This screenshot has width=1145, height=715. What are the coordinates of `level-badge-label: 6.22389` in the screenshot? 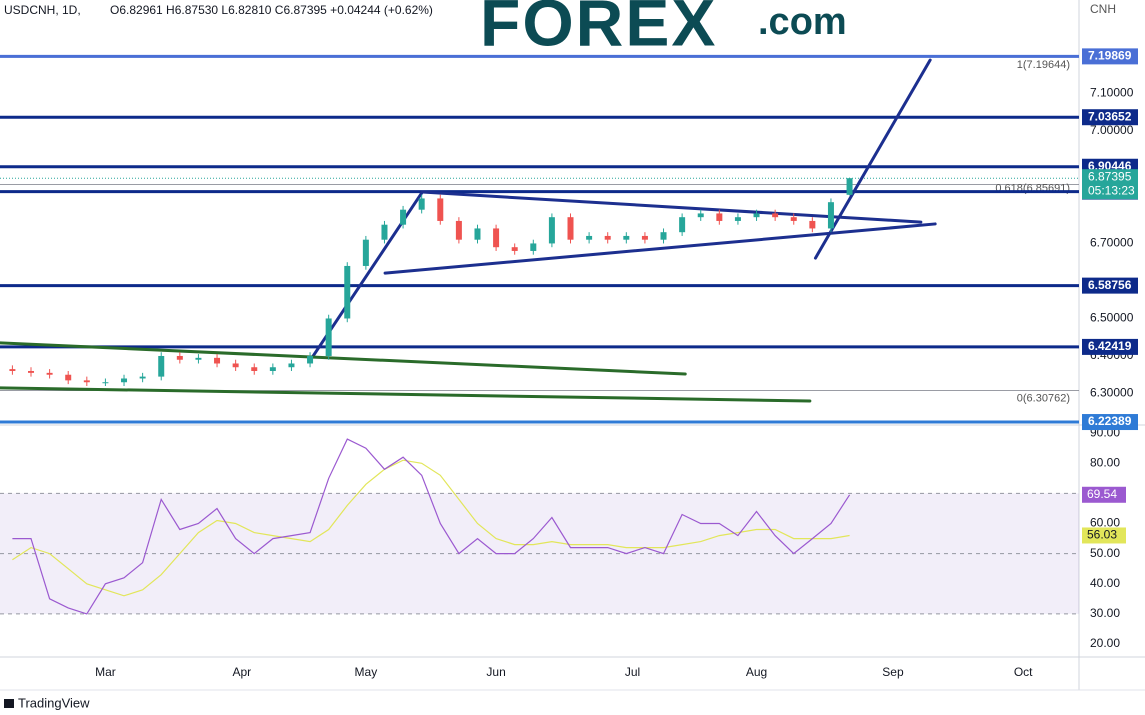 It's located at (1110, 421).